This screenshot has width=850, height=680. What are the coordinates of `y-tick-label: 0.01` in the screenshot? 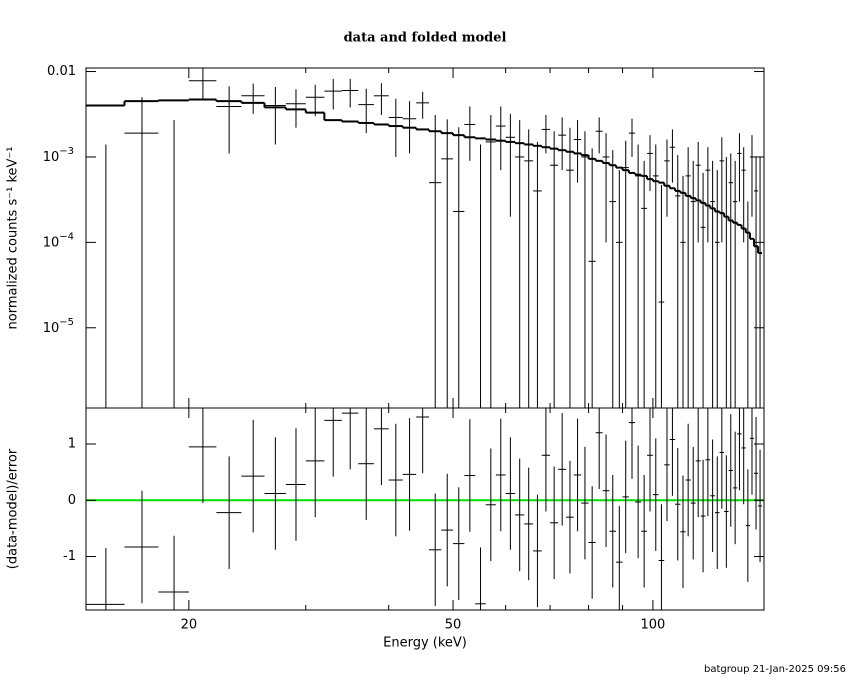 It's located at (61, 71).